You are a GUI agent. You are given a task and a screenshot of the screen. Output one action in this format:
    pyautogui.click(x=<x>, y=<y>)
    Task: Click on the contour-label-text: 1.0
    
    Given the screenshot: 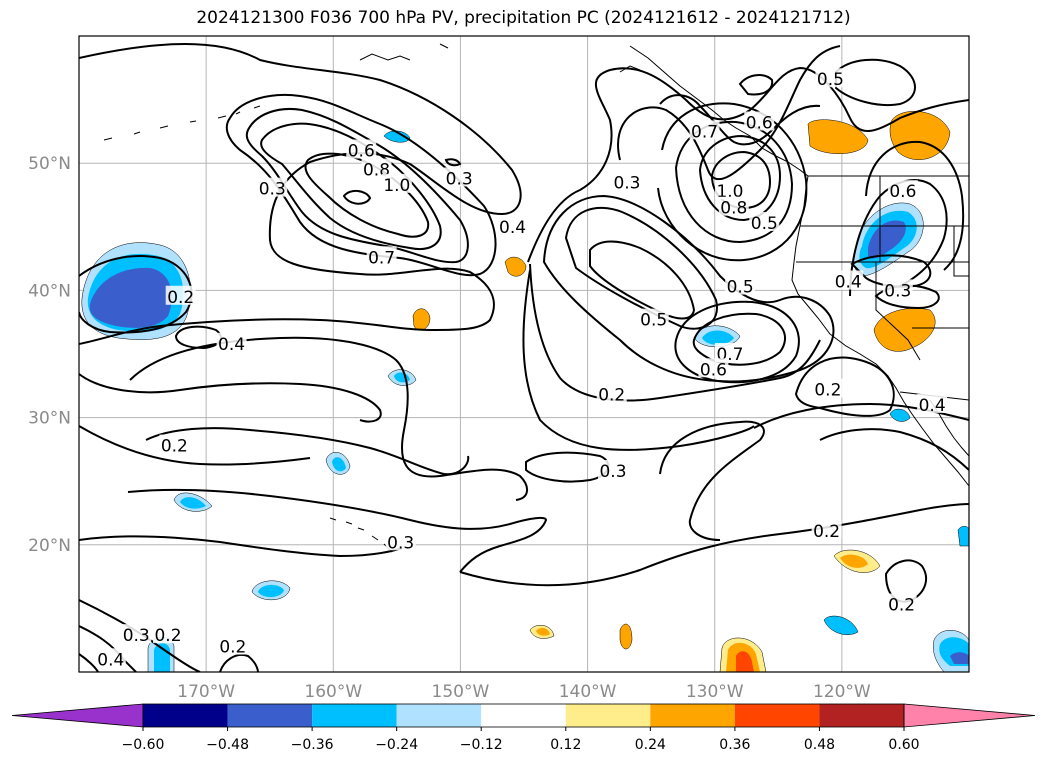 What is the action you would take?
    pyautogui.click(x=396, y=186)
    